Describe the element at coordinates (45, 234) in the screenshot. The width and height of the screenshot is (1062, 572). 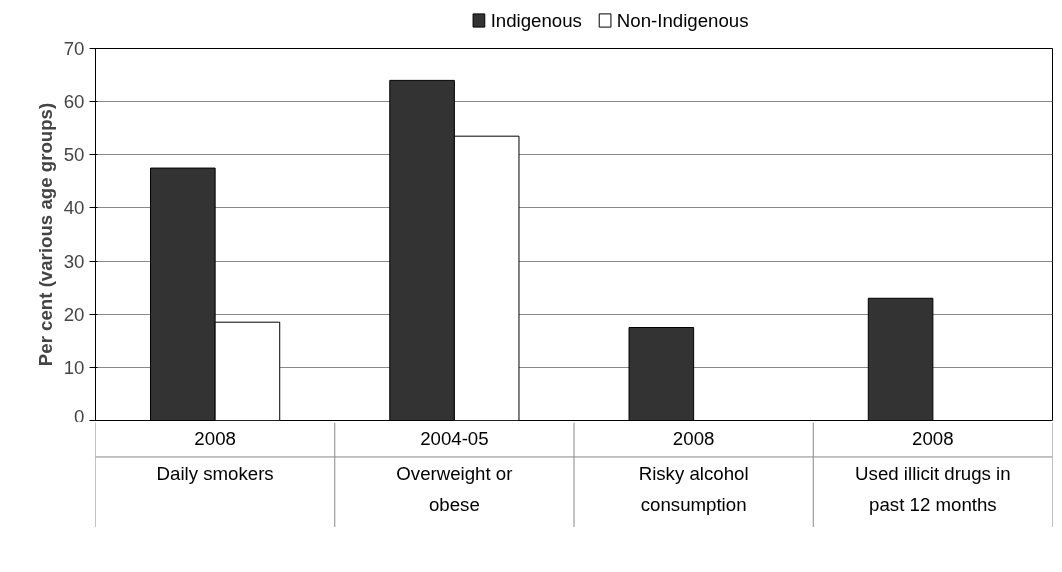
I see `y-axis-title: Per cent (various age groups)` at that location.